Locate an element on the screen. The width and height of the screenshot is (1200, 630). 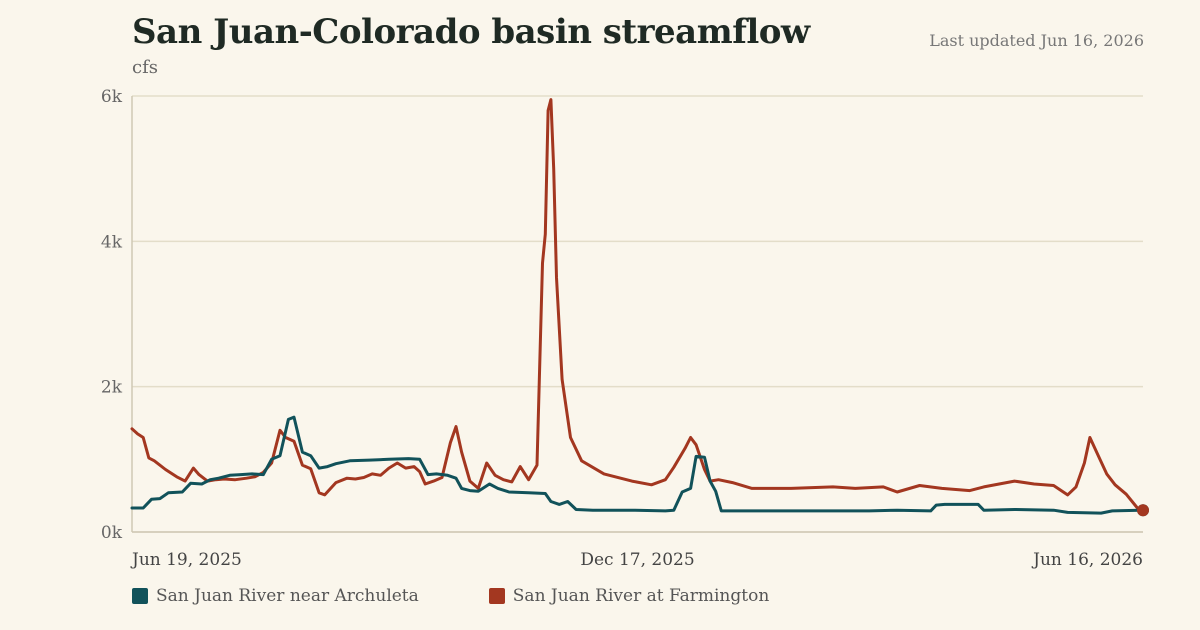
series-end-dot-farmington is located at coordinates (1143, 510).